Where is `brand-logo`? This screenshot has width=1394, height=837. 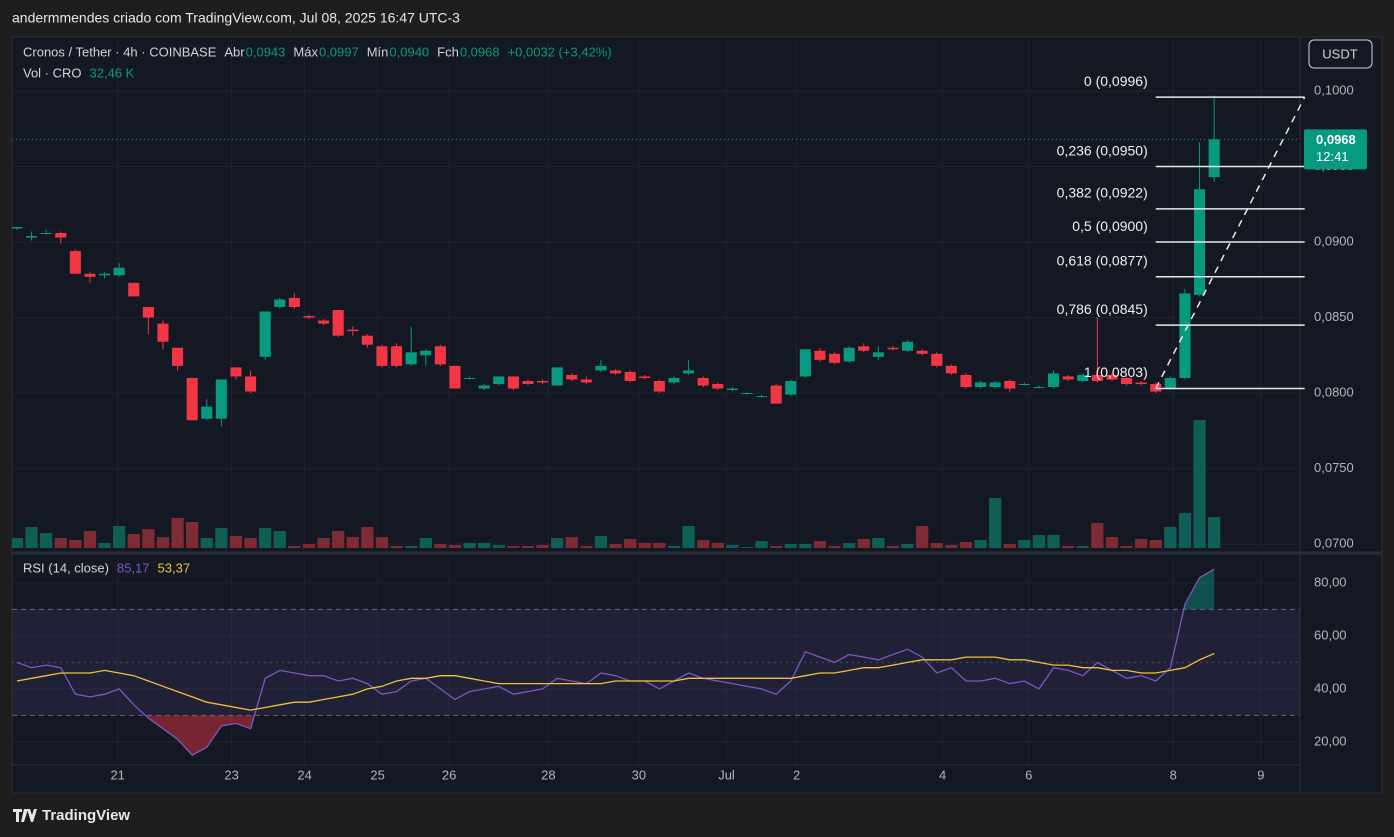
brand-logo is located at coordinates (25, 815).